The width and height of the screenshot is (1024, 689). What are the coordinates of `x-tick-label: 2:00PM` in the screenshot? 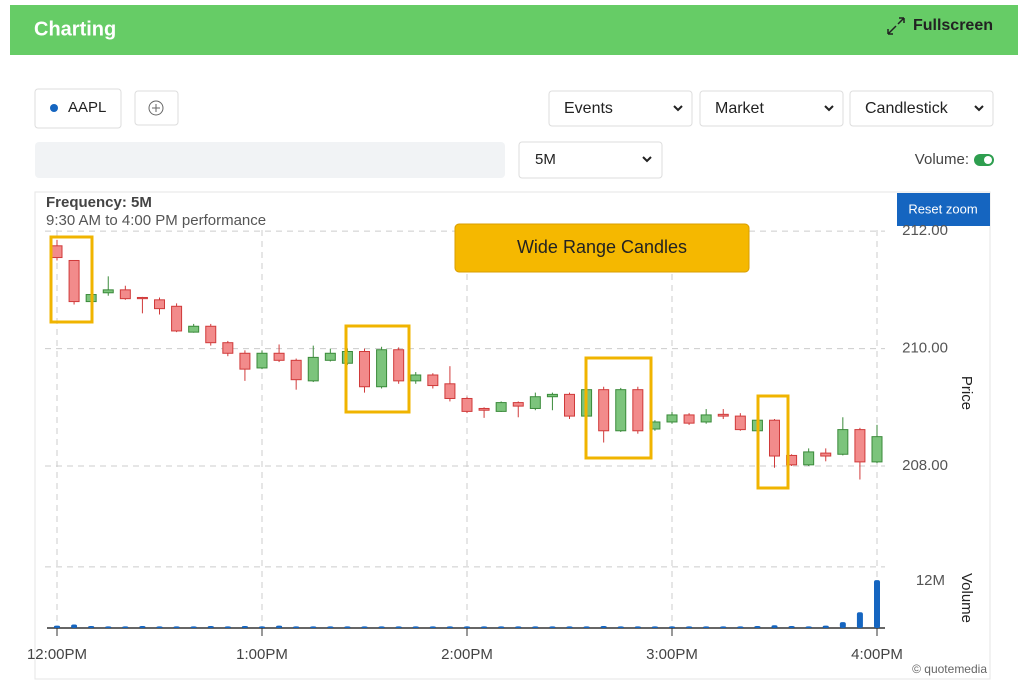 It's located at (467, 654).